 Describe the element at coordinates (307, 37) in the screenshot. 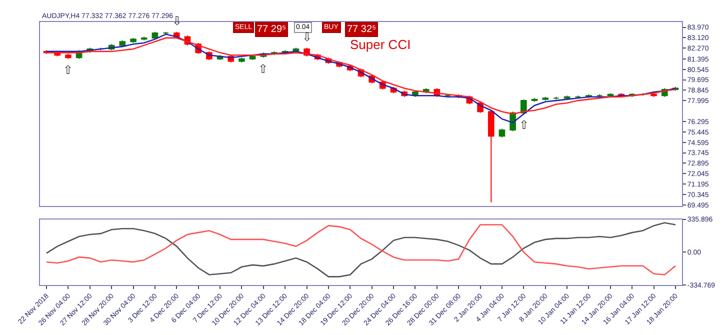

I see `annotation: ⇩` at that location.